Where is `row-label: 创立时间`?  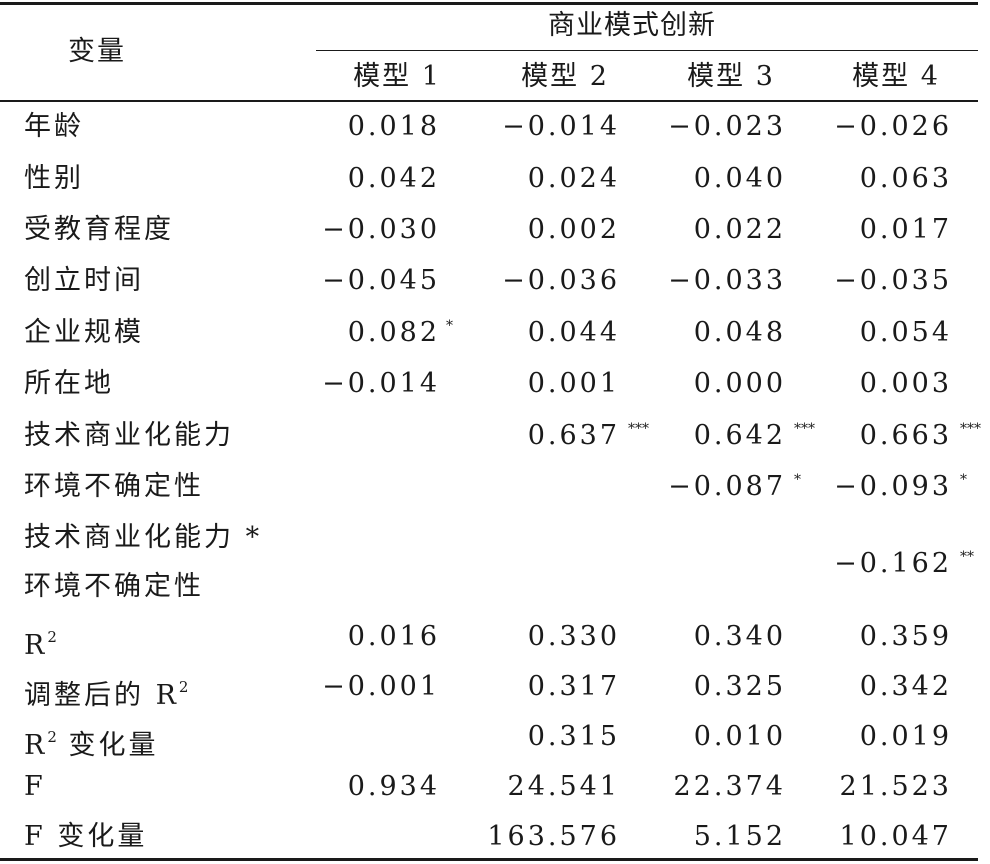
row-label: 创立时间 is located at coordinates (84, 281).